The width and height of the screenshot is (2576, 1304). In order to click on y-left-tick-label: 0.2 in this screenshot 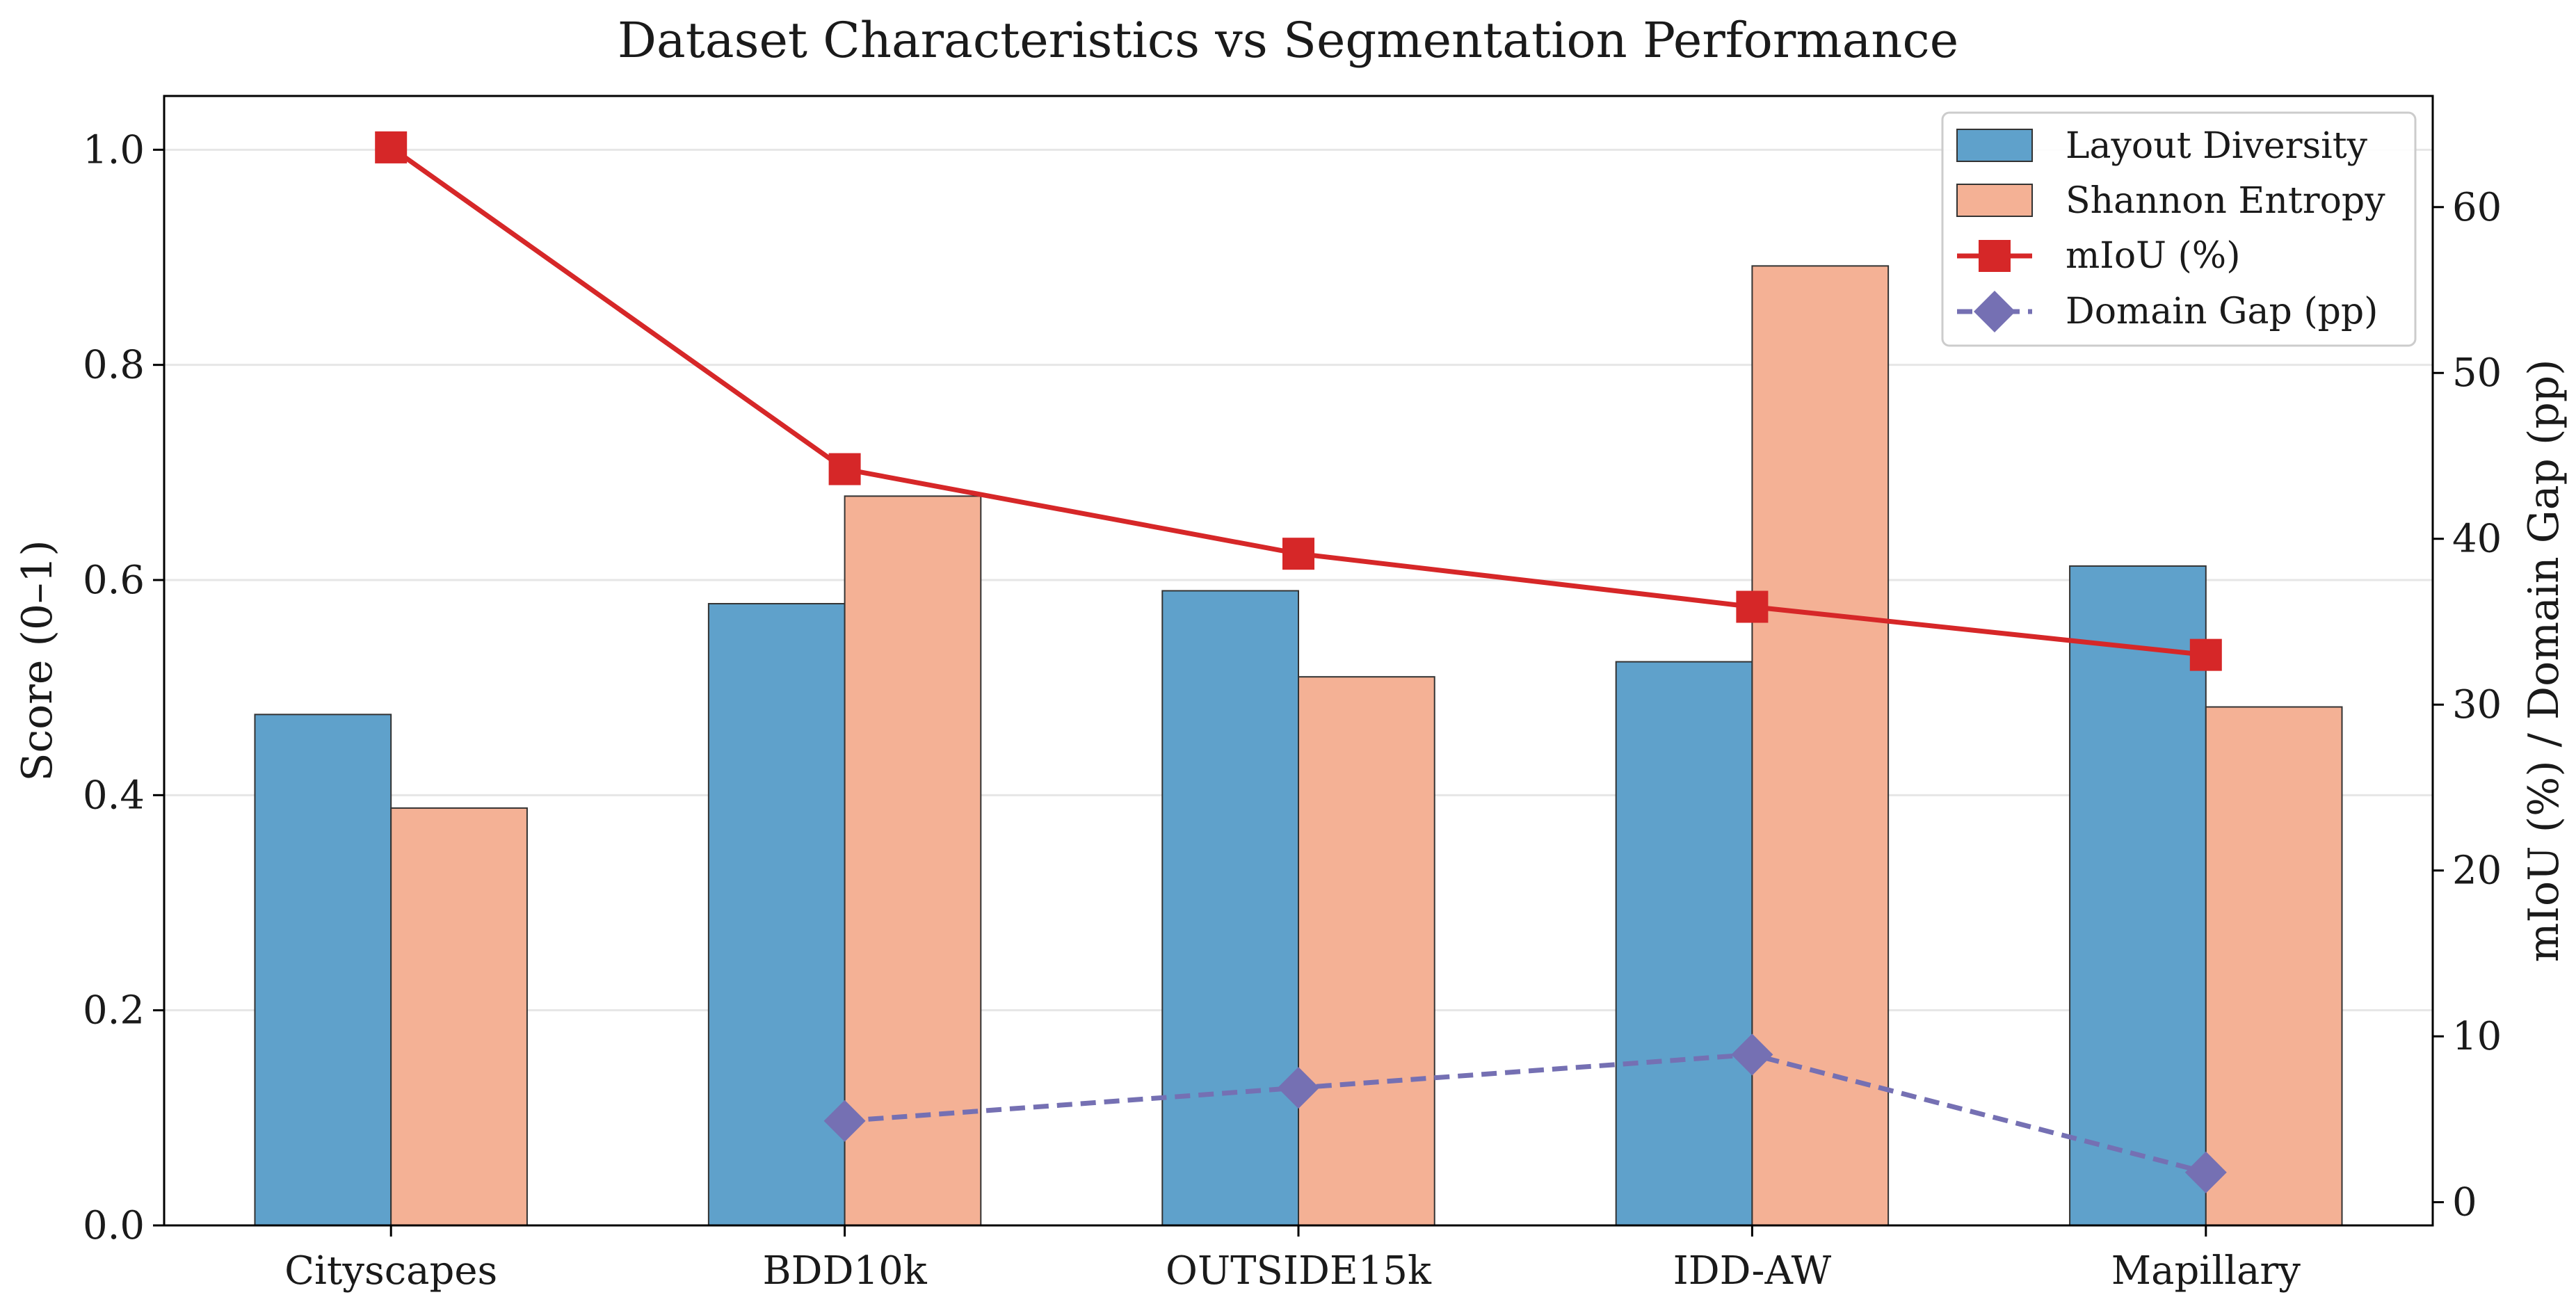, I will do `click(114, 1010)`.